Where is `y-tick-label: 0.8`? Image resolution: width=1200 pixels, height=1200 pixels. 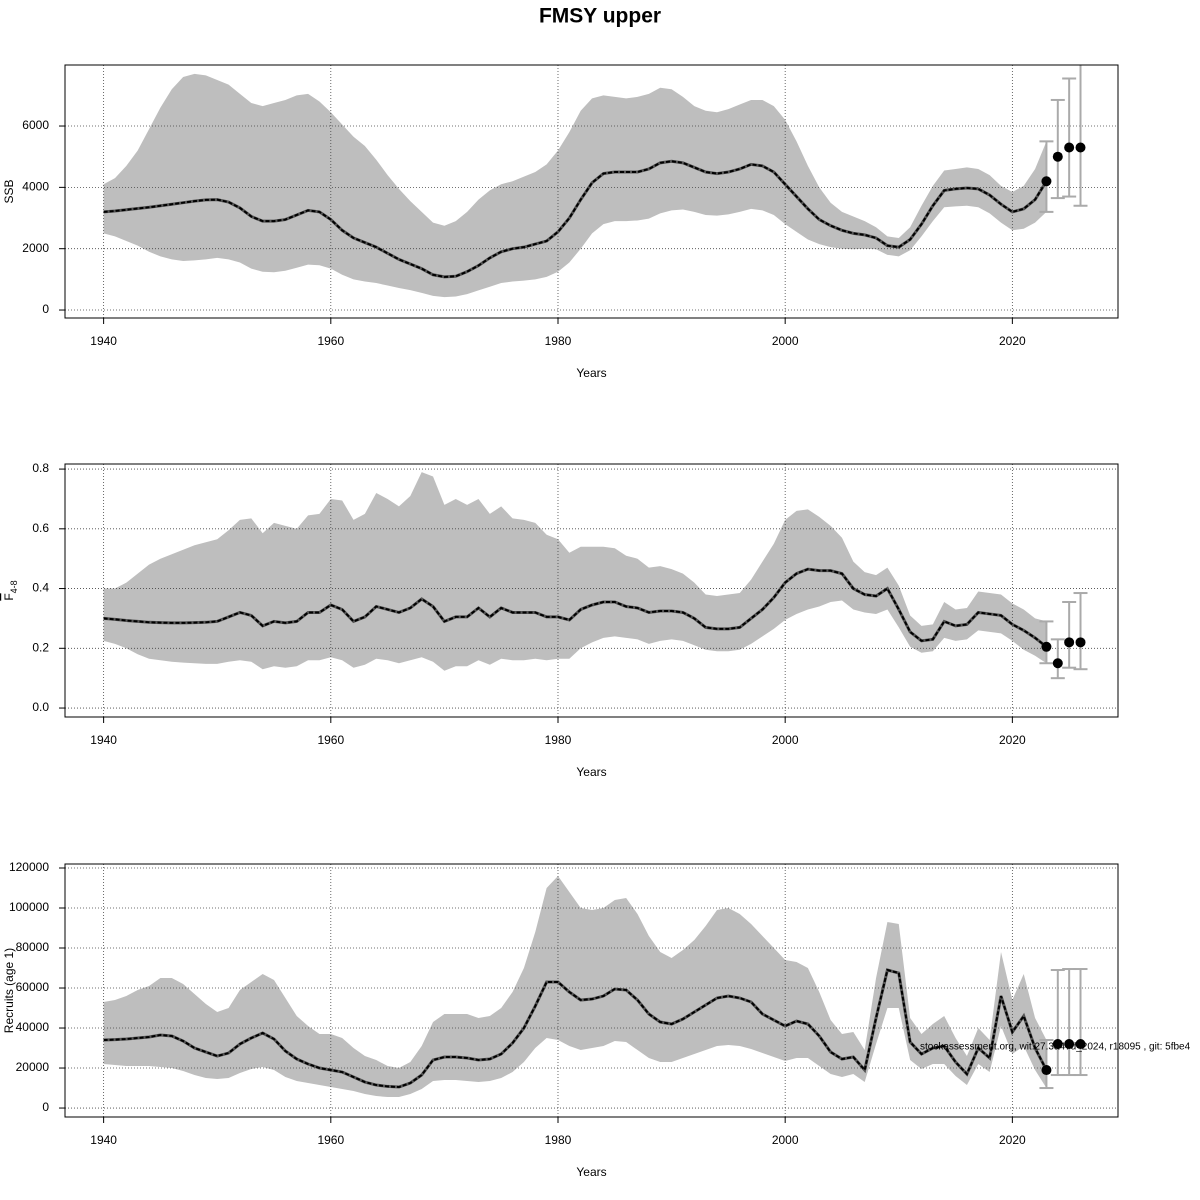 y-tick-label: 0.8 is located at coordinates (40, 468).